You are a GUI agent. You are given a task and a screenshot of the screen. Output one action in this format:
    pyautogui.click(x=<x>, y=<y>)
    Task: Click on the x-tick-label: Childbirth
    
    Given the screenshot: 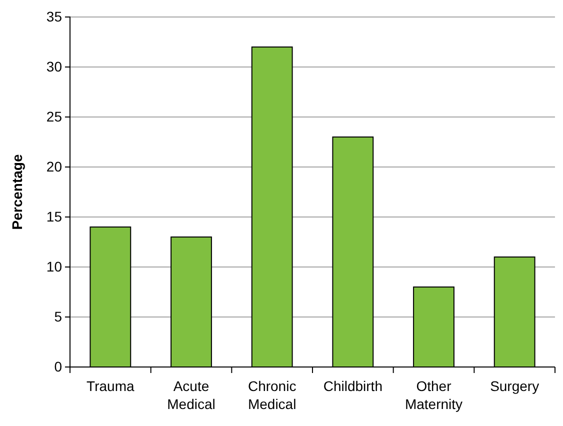 What is the action you would take?
    pyautogui.click(x=352, y=386)
    